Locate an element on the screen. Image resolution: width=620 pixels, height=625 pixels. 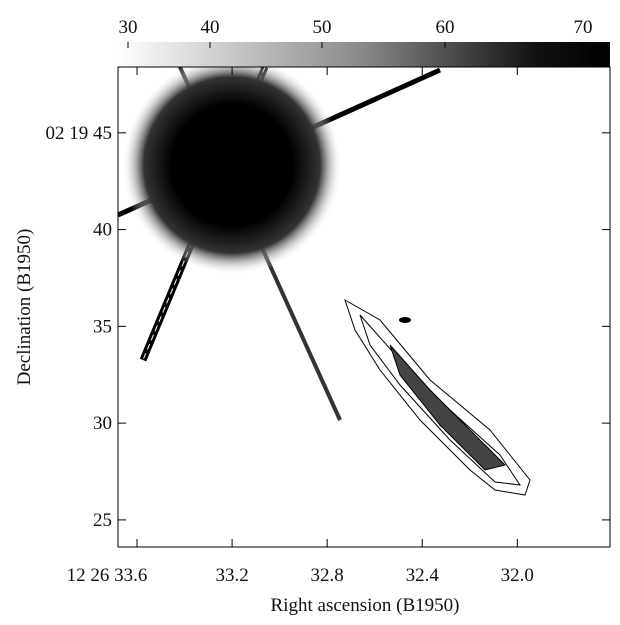
x-tick-label: 32.0 is located at coordinates (517, 575).